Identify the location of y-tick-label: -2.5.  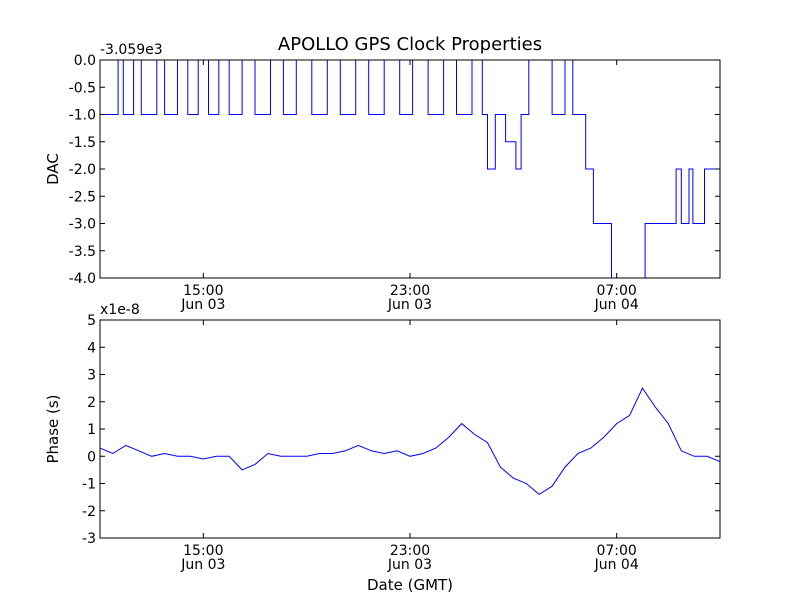
(82, 197).